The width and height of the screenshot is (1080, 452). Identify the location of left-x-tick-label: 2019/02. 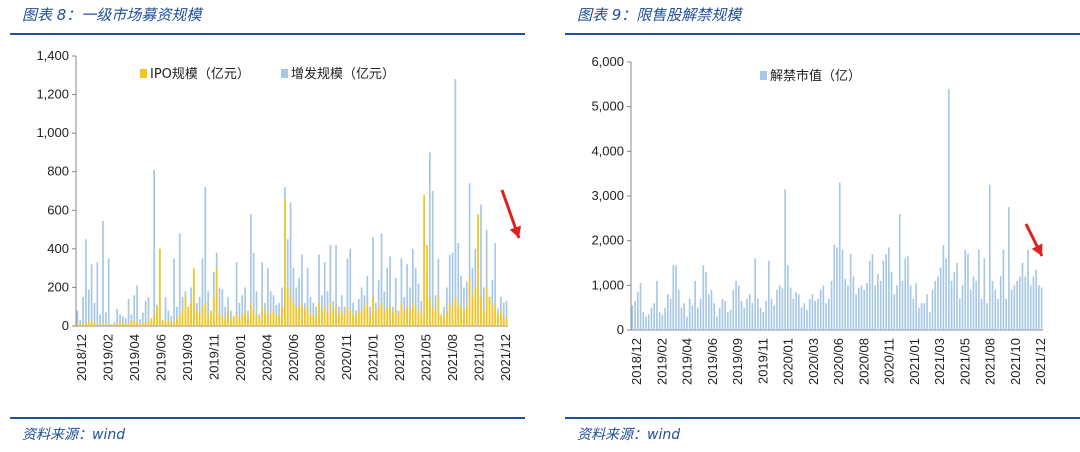
(108, 357).